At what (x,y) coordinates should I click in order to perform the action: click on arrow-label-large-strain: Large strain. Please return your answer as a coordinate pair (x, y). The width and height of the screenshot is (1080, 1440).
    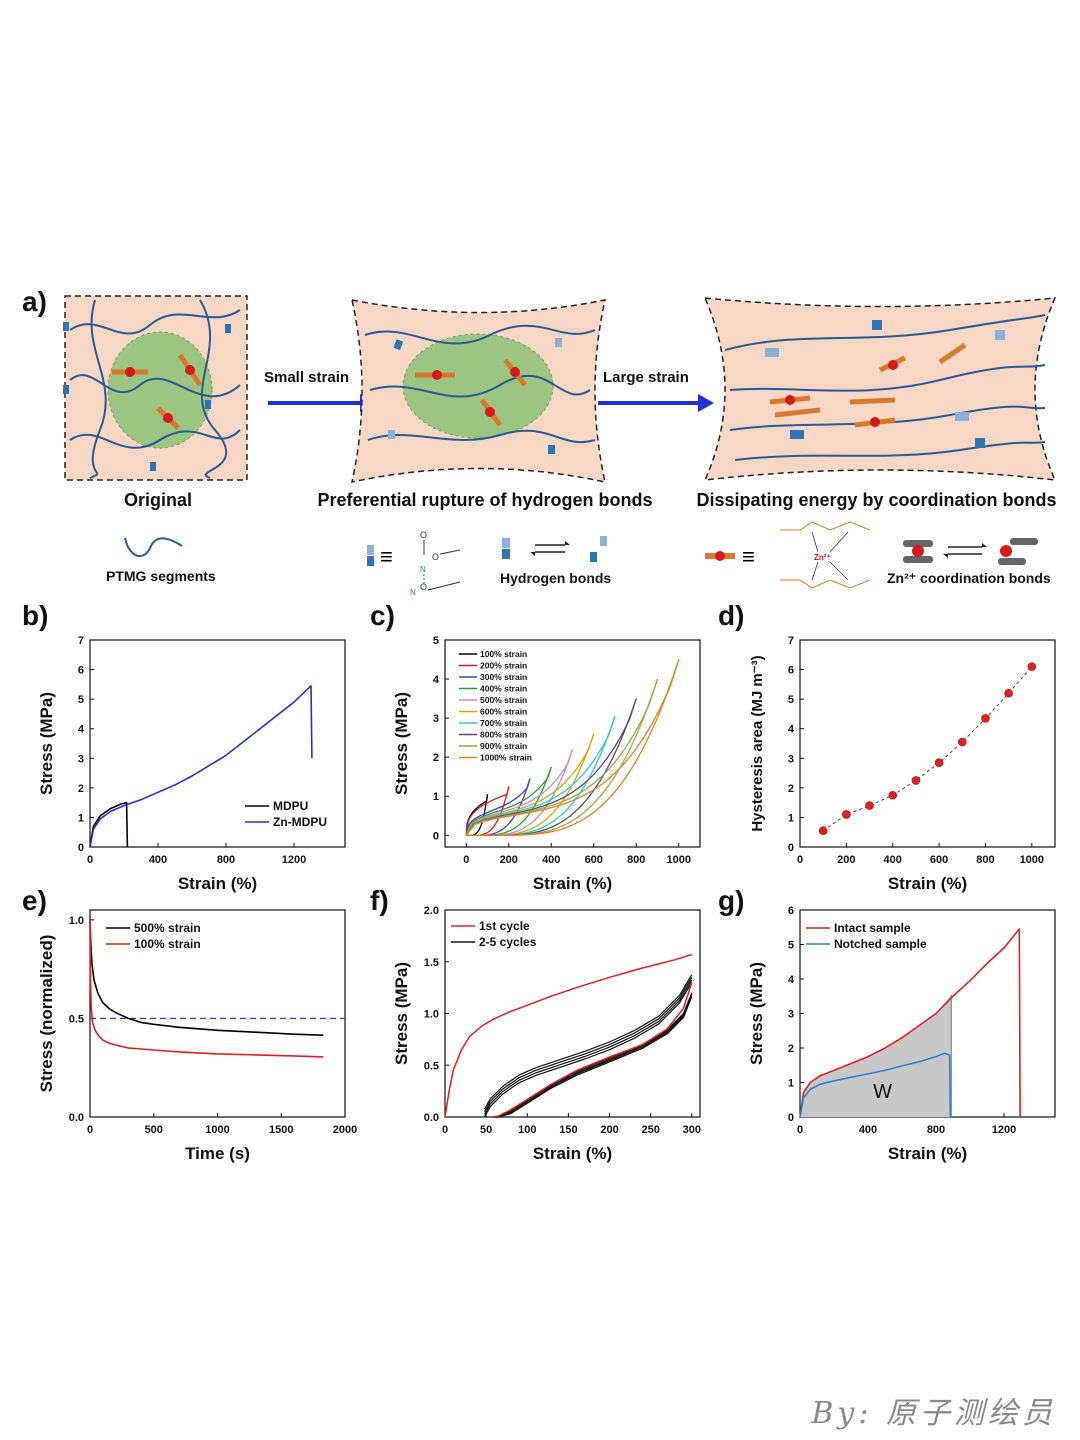
    Looking at the image, I should click on (646, 377).